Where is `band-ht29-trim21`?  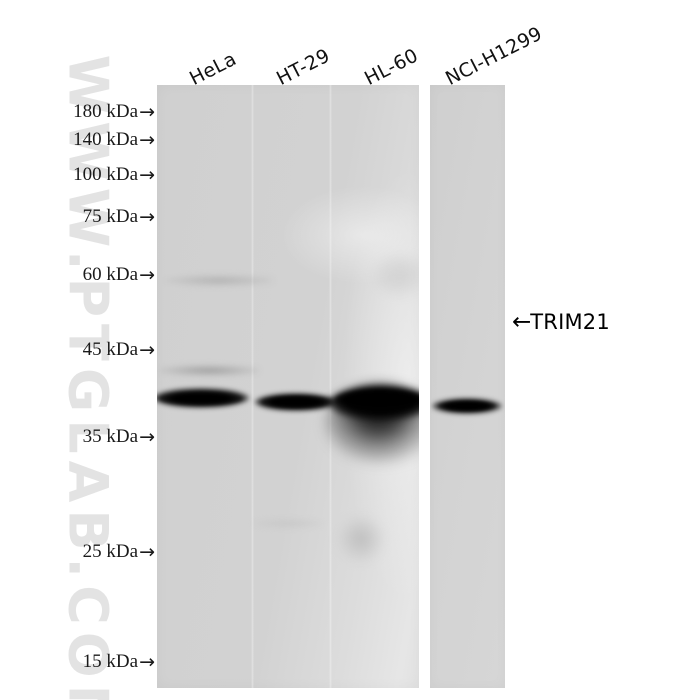 band-ht29-trim21 is located at coordinates (296, 402).